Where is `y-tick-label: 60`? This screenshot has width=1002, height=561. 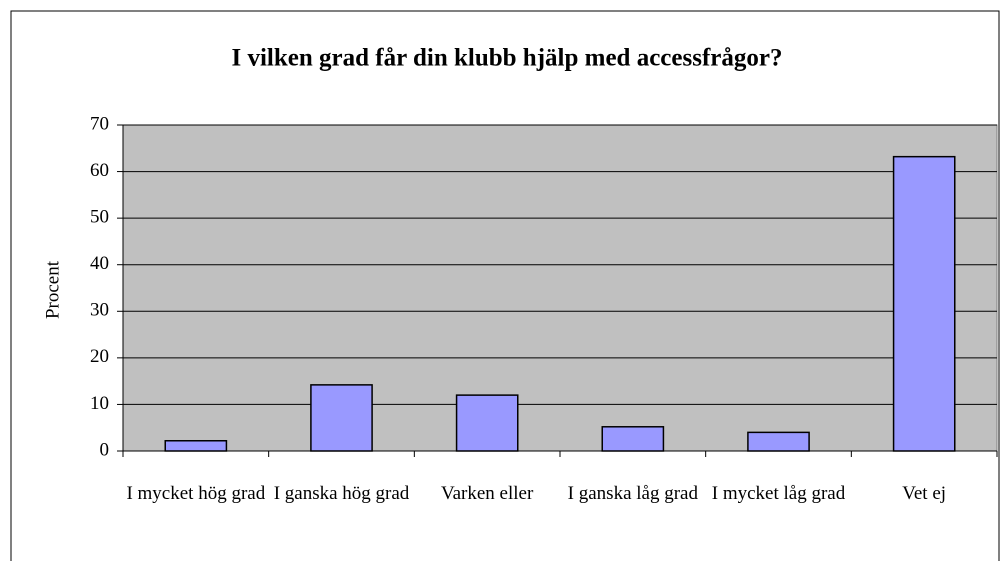
y-tick-label: 60 is located at coordinates (99, 170).